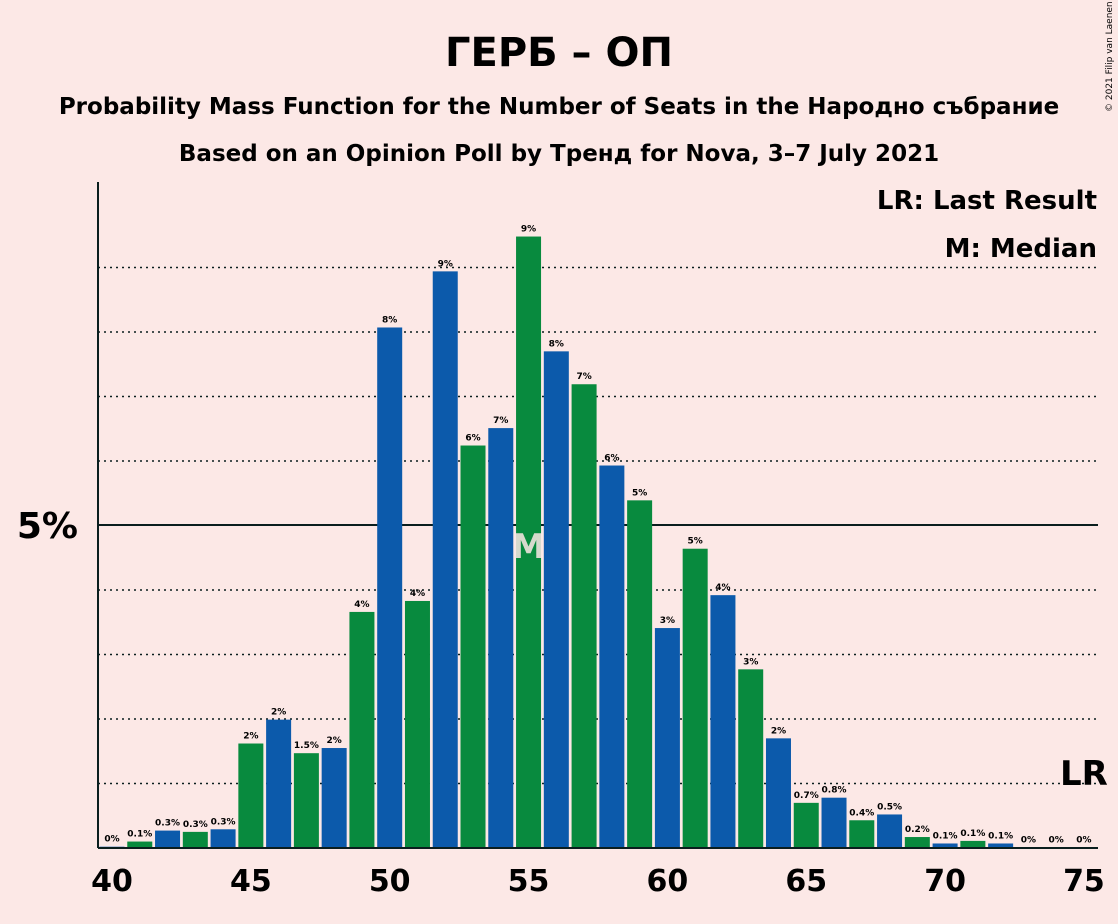 The width and height of the screenshot is (1118, 924). What do you see at coordinates (529, 881) in the screenshot?
I see `x-tick-label: 55` at bounding box center [529, 881].